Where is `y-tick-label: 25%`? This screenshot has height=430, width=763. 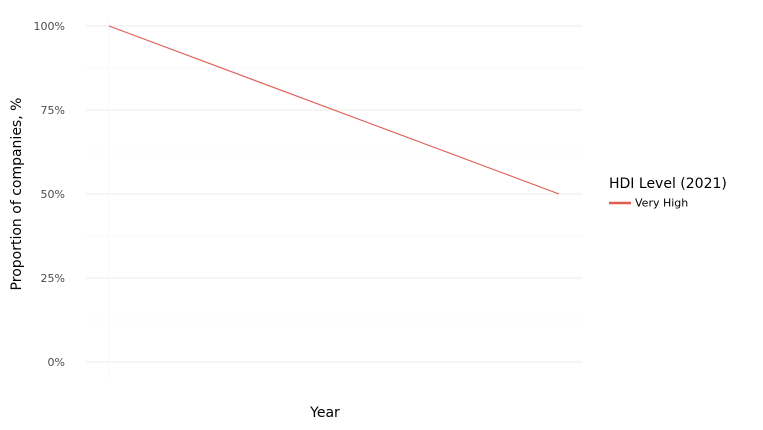 y-tick-label: 25% is located at coordinates (53, 278).